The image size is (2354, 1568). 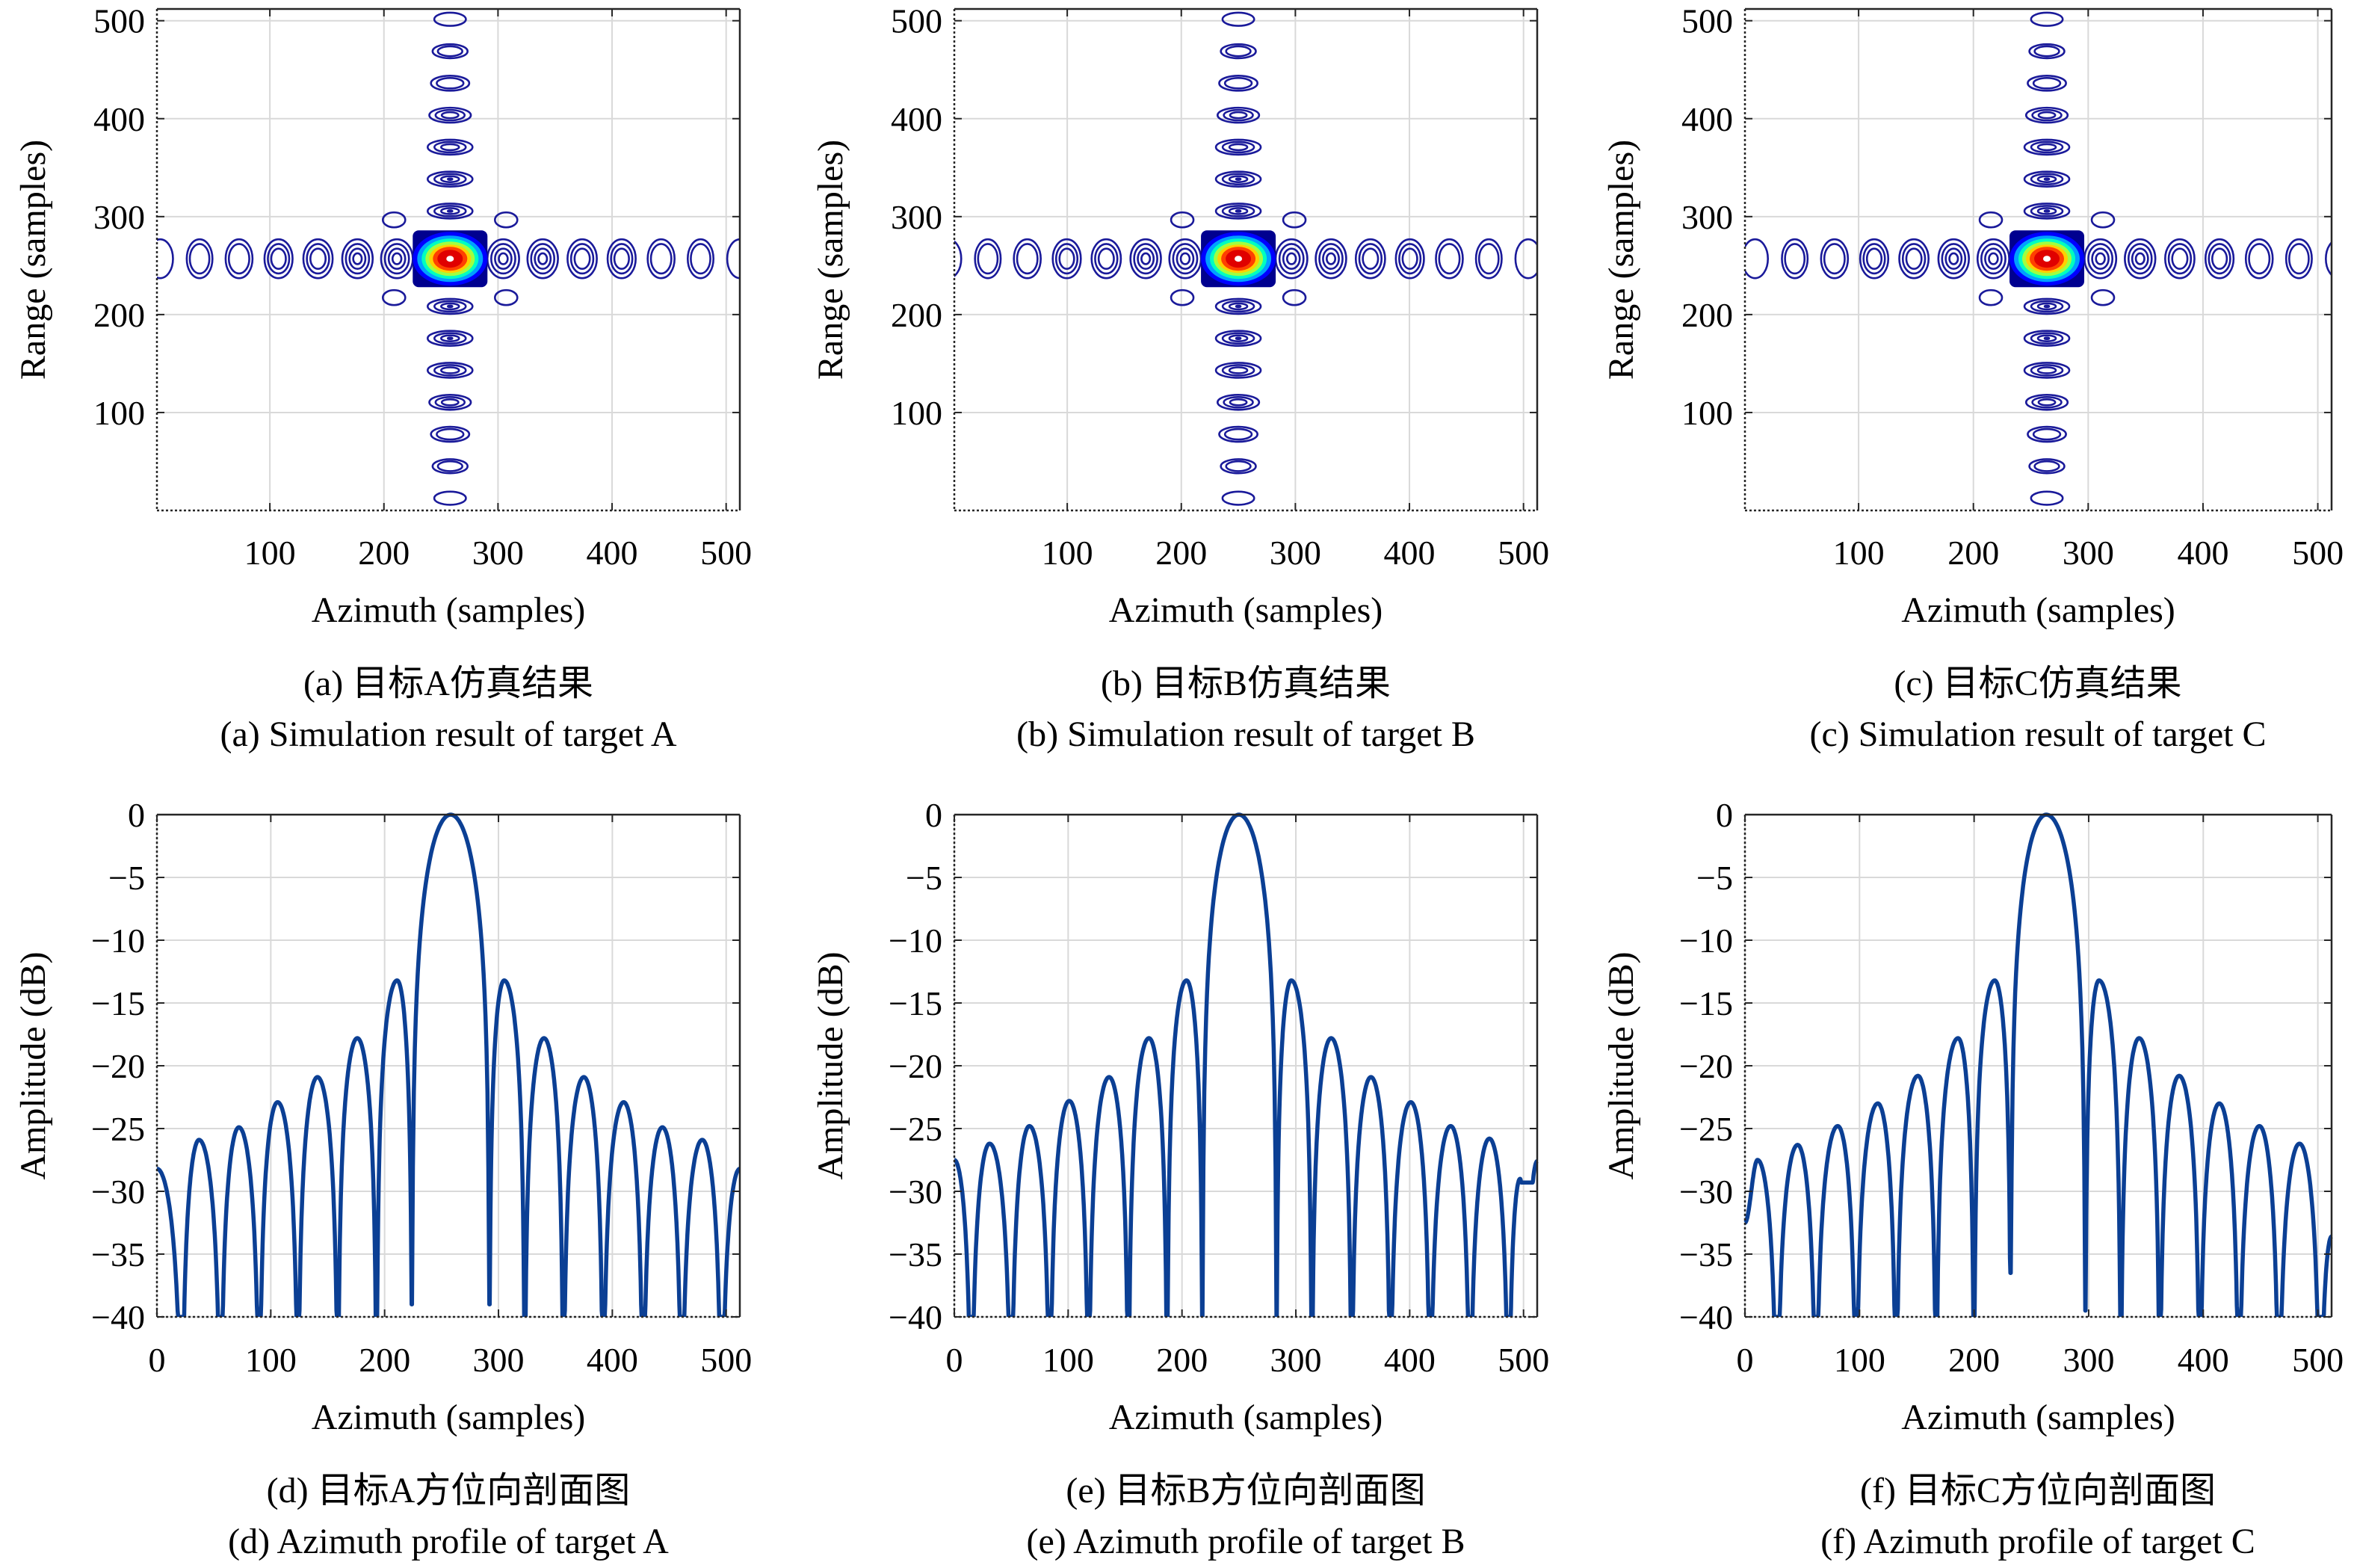 What do you see at coordinates (1707, 315) in the screenshot?
I see `y-tick-label: 200` at bounding box center [1707, 315].